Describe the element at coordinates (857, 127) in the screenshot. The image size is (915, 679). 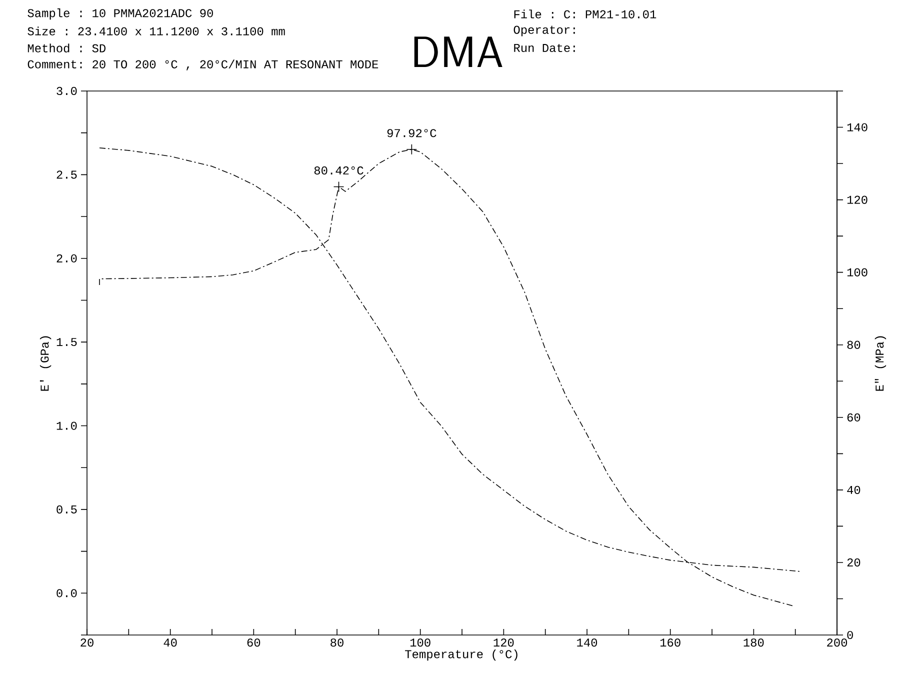
I see `y2-tick-label: 140` at that location.